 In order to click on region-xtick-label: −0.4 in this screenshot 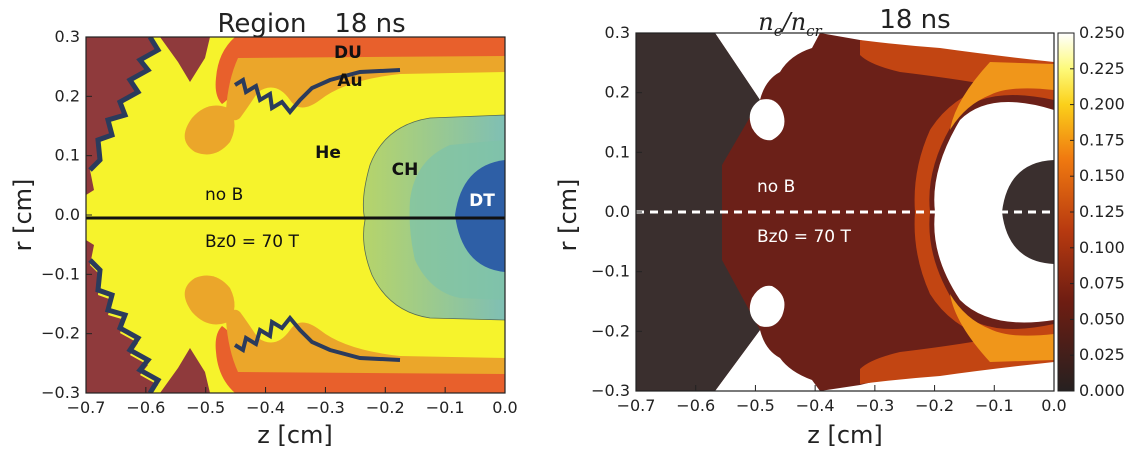, I will do `click(265, 407)`.